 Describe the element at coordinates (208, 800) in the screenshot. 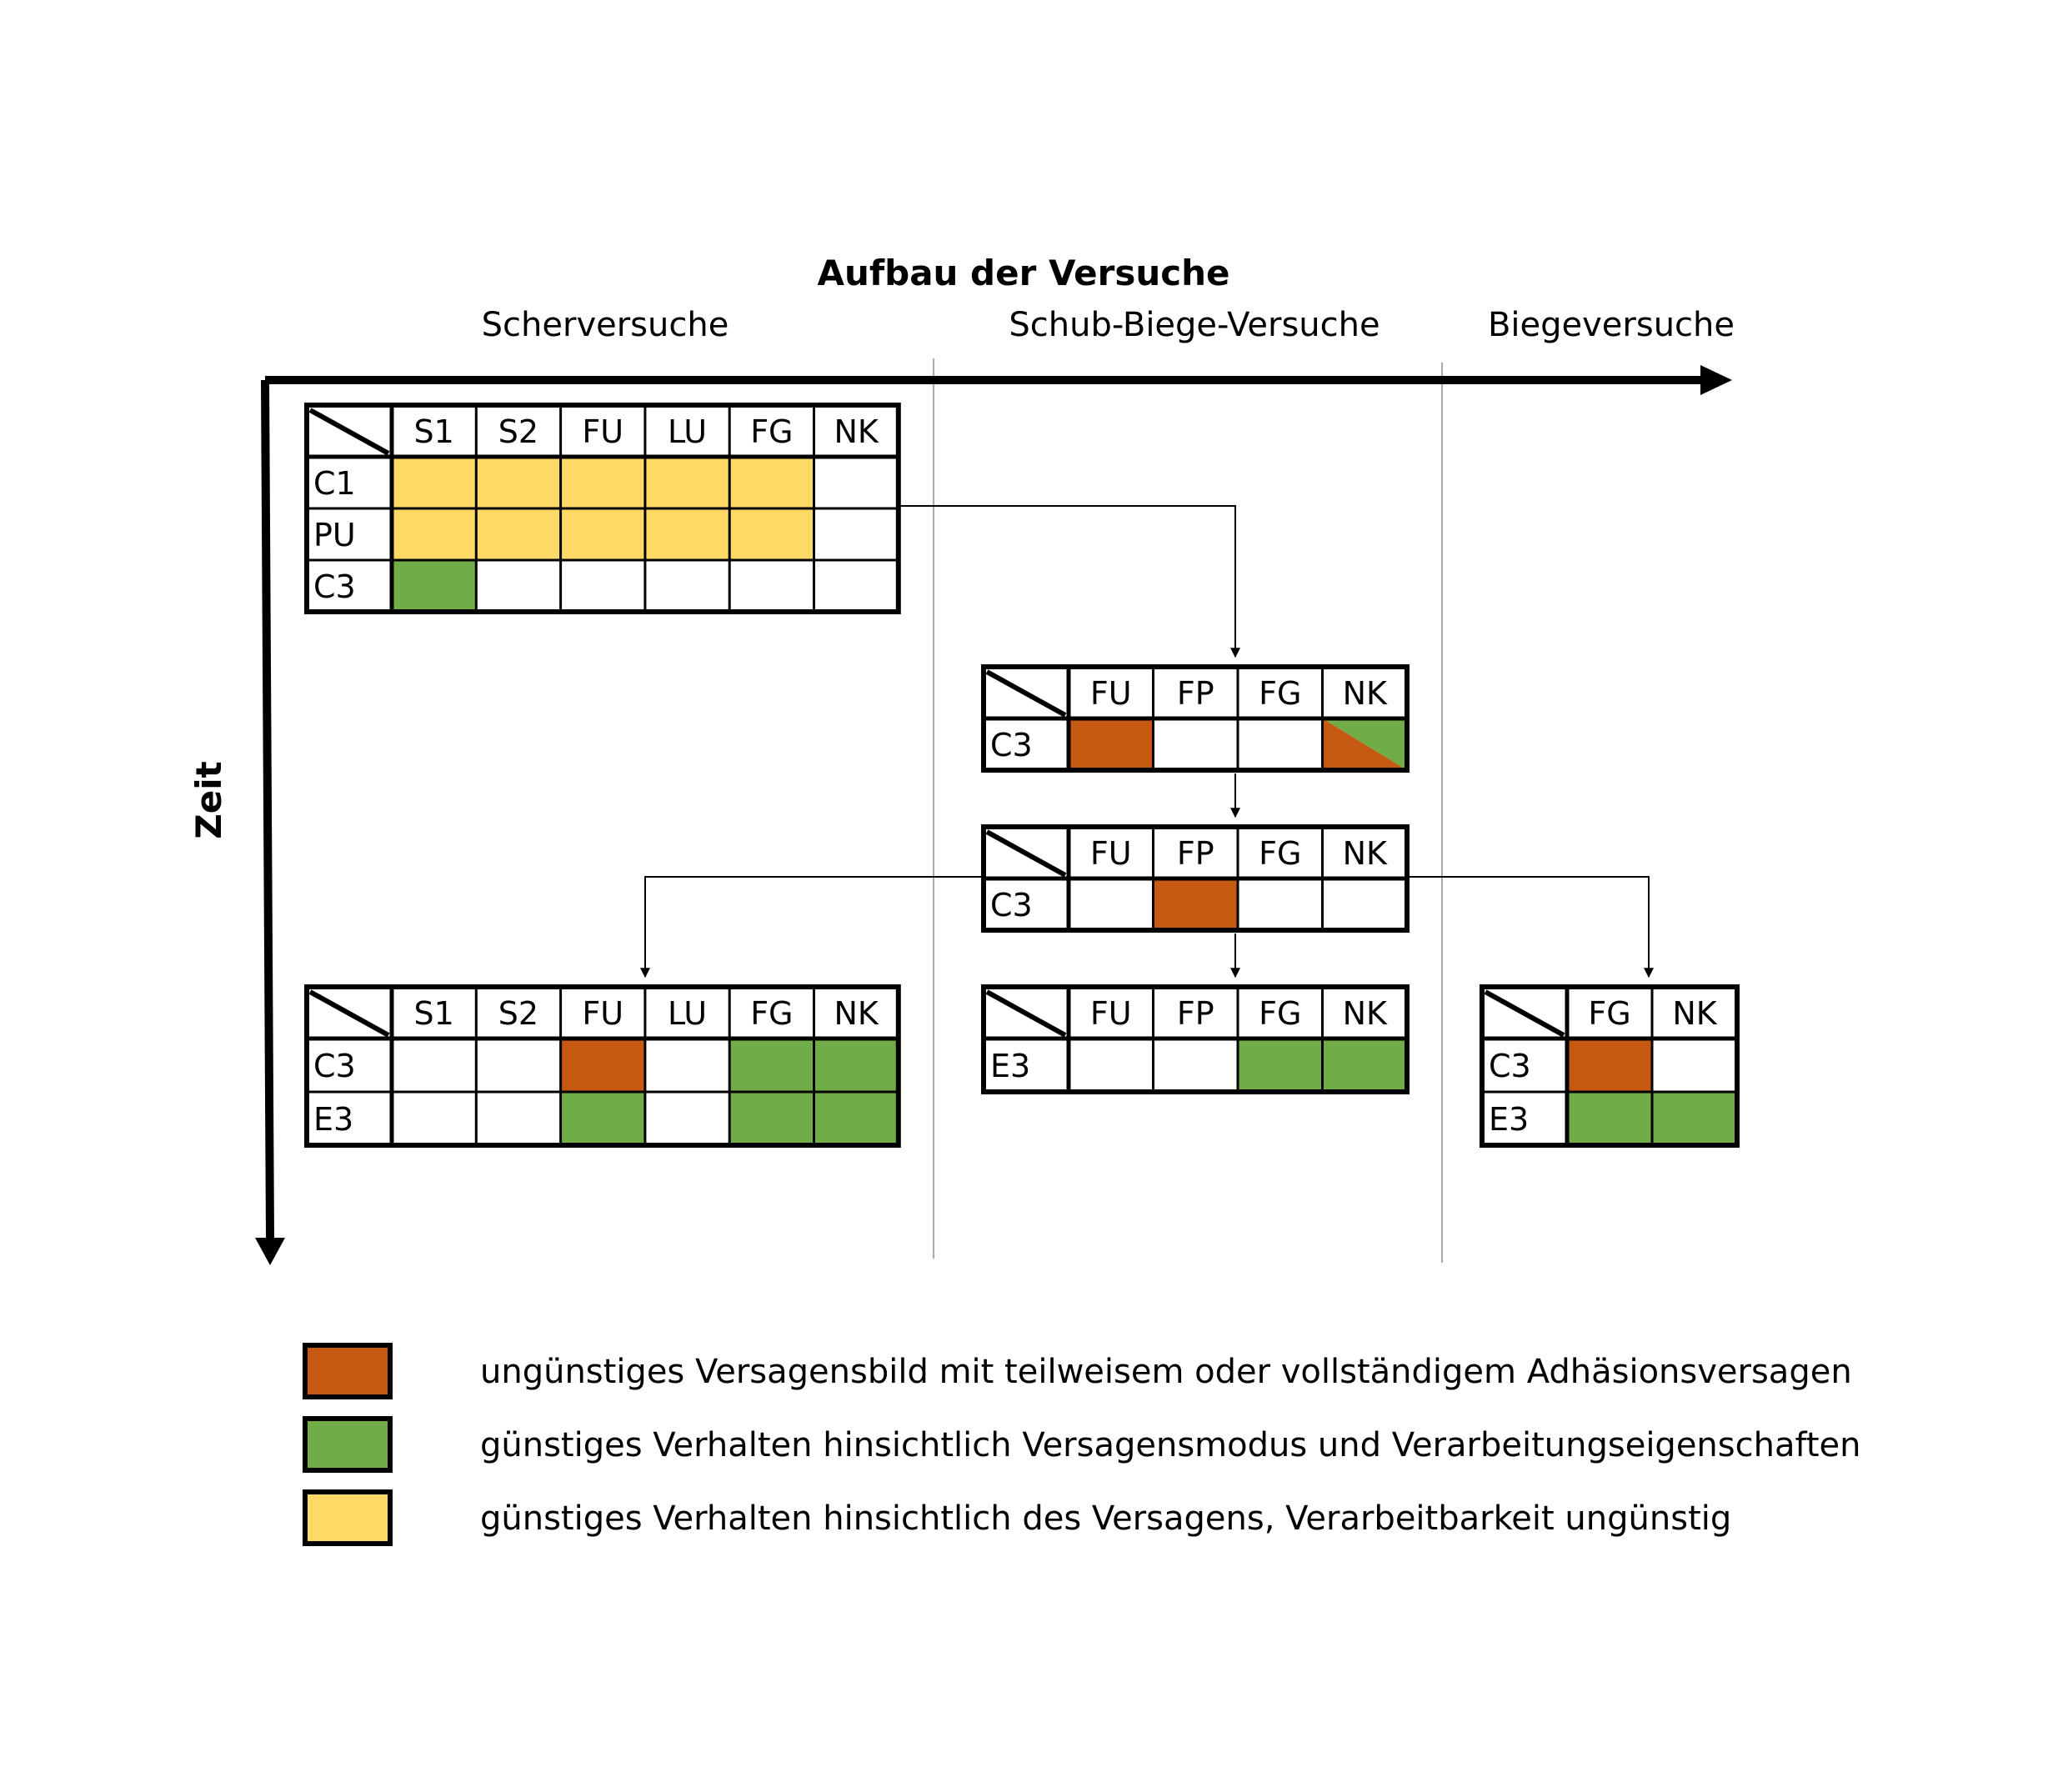

I see `time-axis-label: Zeit` at that location.